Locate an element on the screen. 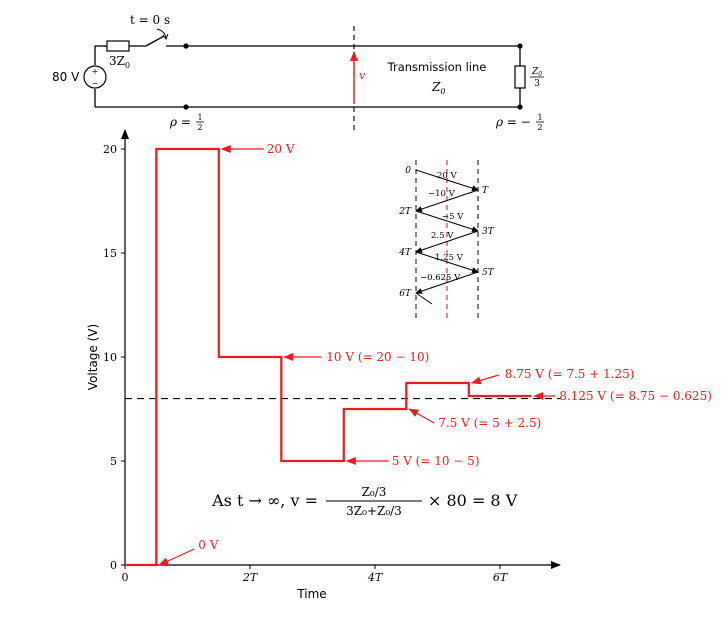 The image size is (726, 635). bounce-diagram is located at coordinates (447, 239).